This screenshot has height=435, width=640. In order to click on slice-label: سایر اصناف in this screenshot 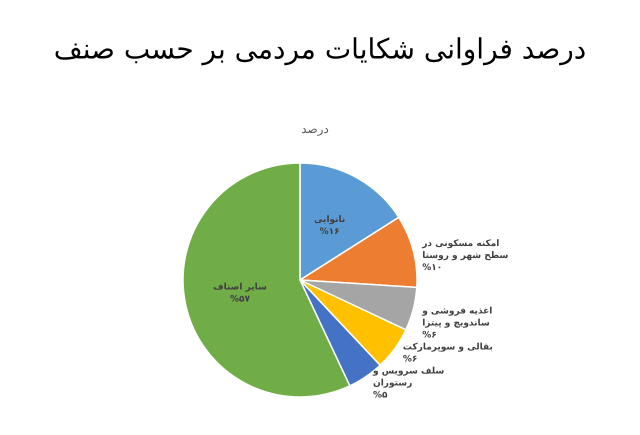, I will do `click(240, 287)`.